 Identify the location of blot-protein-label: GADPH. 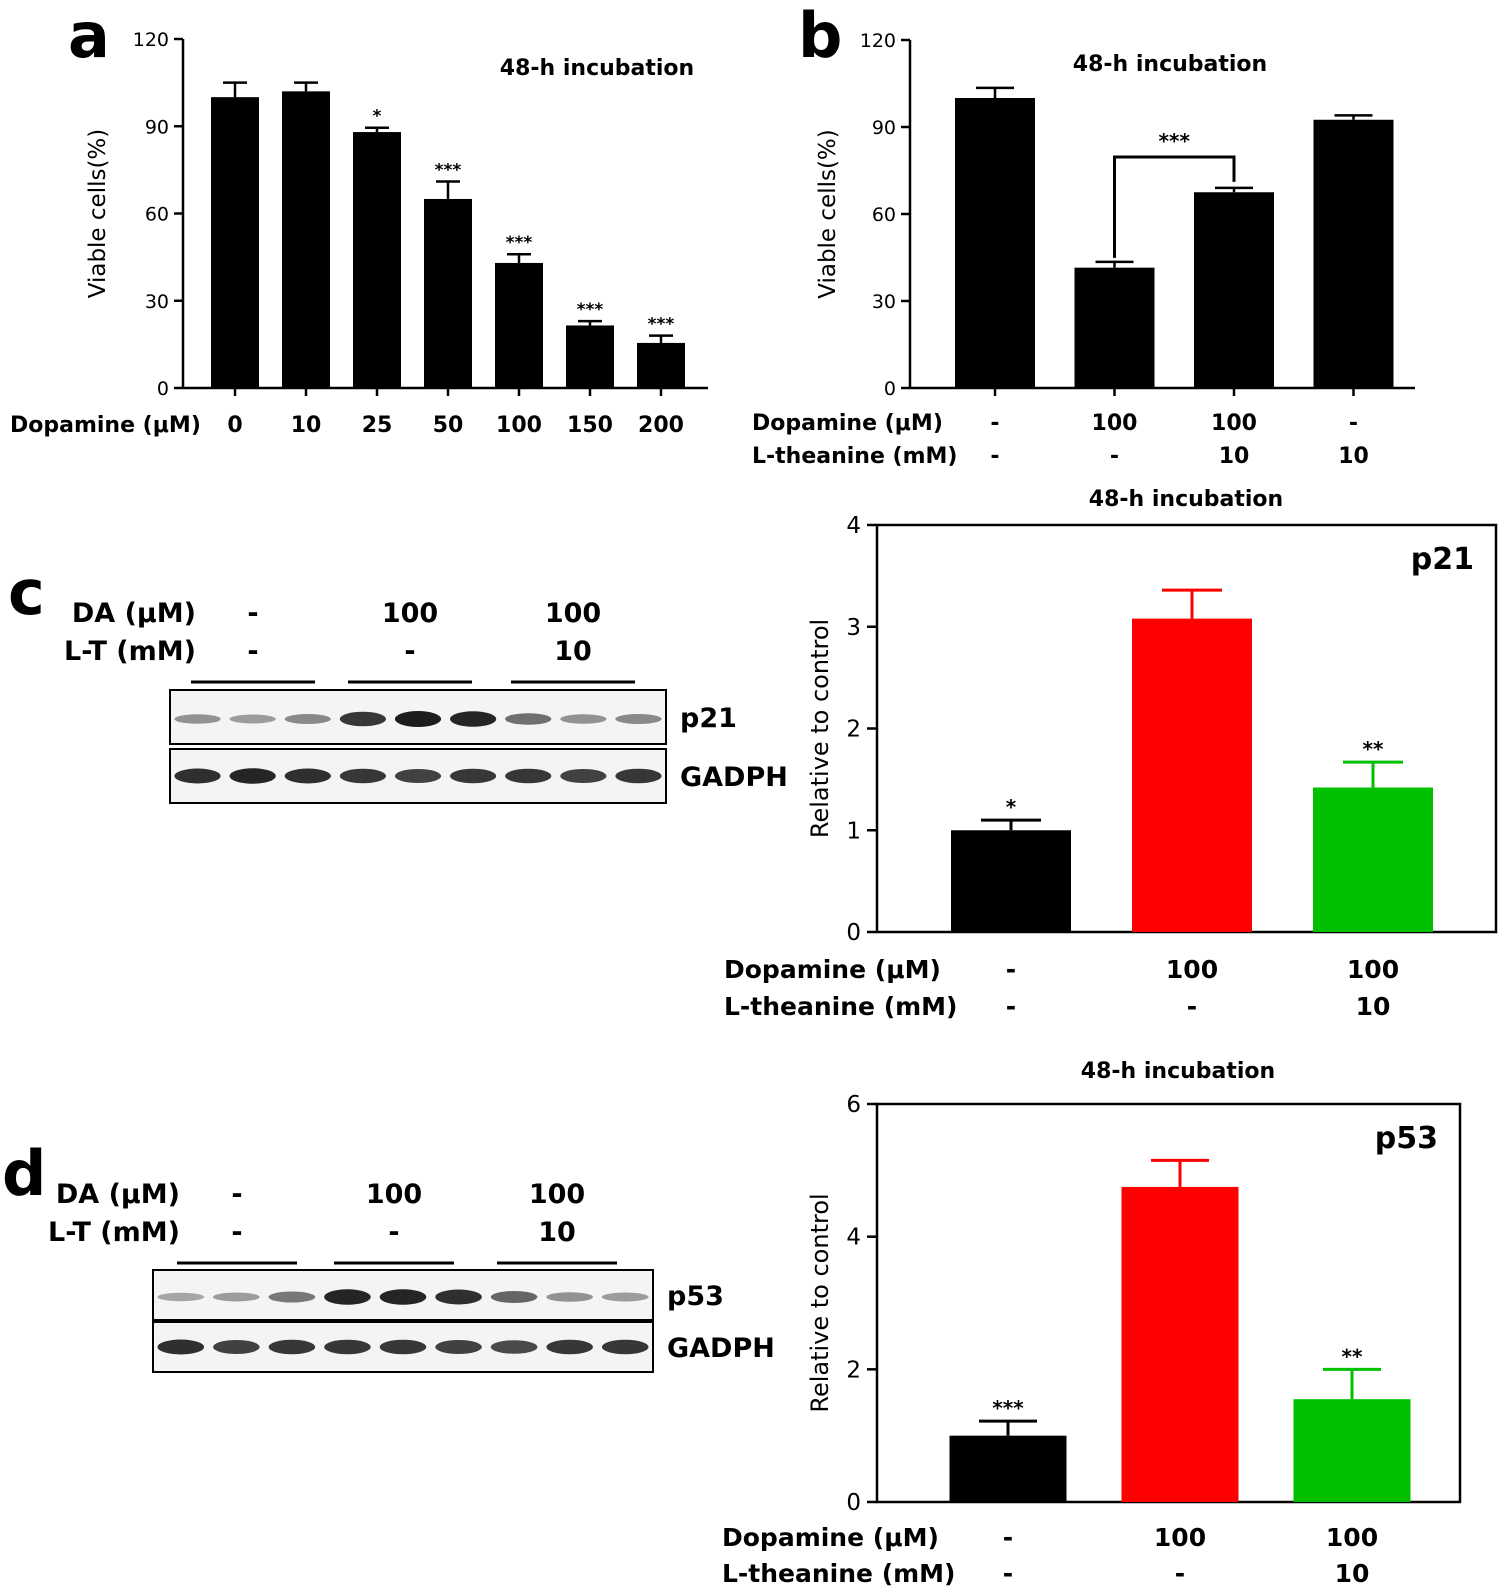
(734, 777).